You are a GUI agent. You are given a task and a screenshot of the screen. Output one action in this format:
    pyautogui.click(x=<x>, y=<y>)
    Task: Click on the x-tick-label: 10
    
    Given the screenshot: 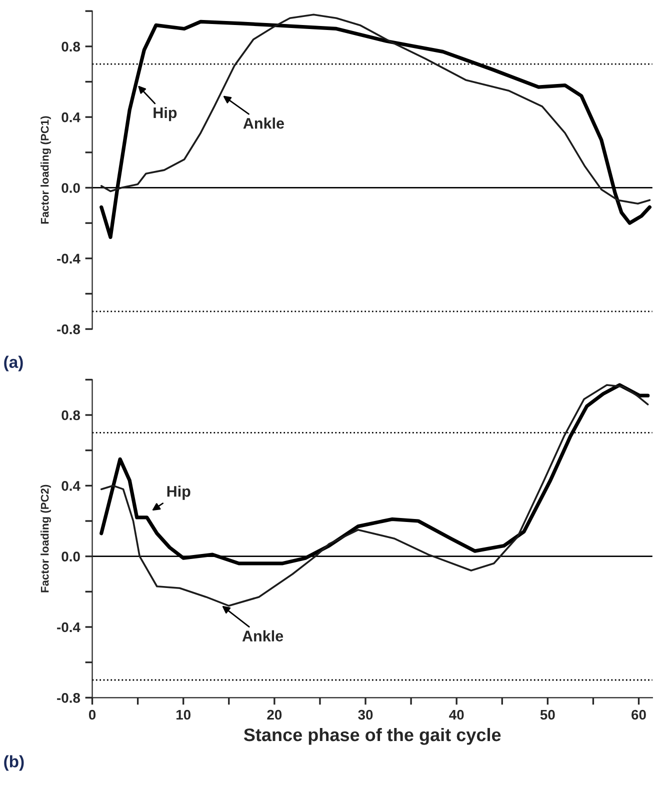 What is the action you would take?
    pyautogui.click(x=183, y=715)
    